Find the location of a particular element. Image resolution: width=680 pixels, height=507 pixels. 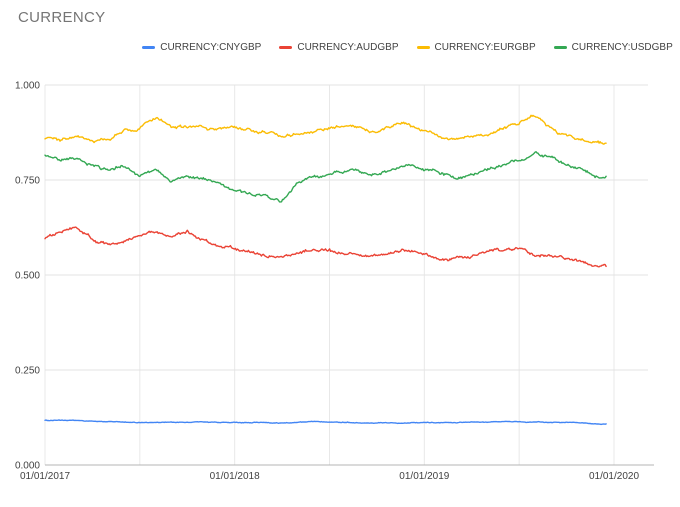

legend-item-usdgbp: CURRENCY:USDGBP is located at coordinates (613, 47).